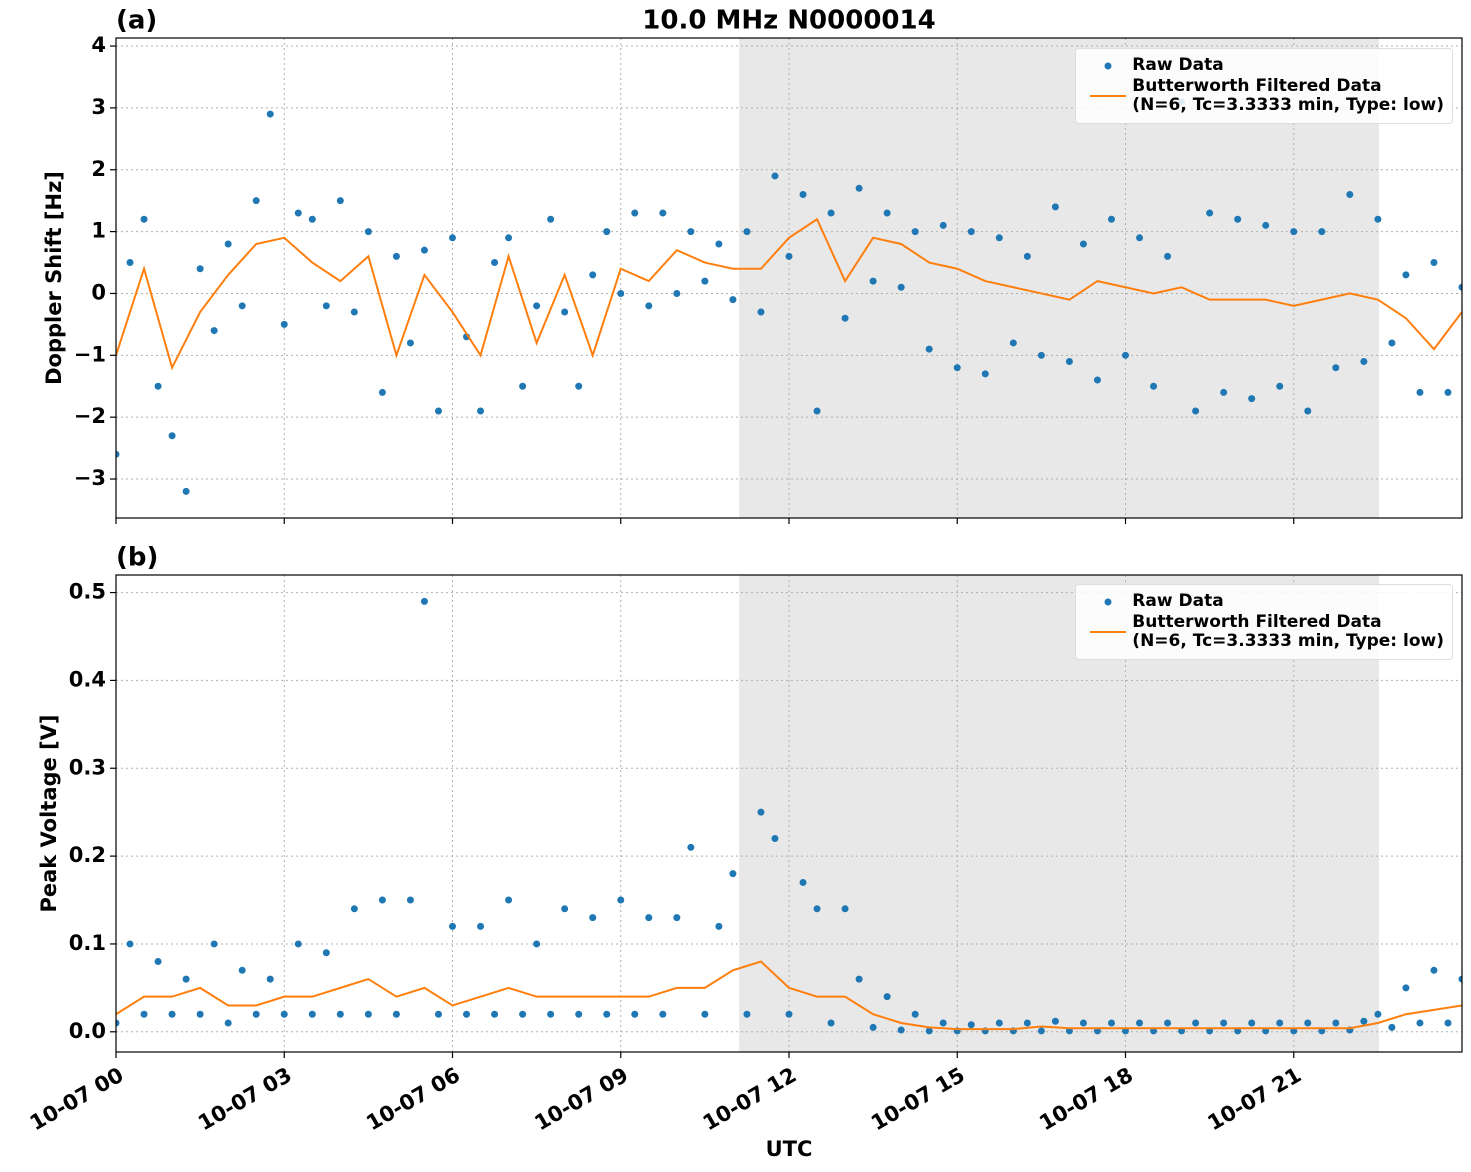 The image size is (1471, 1172). Describe the element at coordinates (918, 1099) in the screenshot. I see `x-tick-label: 10-07 15` at that location.